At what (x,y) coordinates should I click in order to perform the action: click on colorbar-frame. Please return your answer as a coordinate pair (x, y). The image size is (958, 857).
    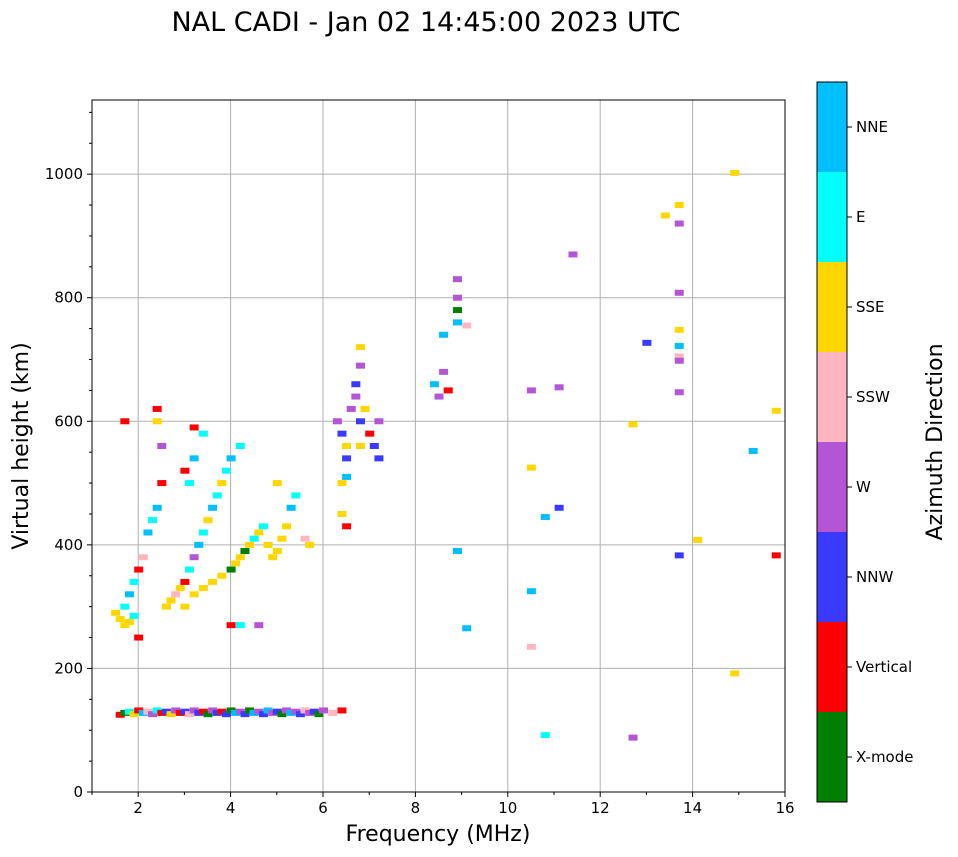
    Looking at the image, I should click on (832, 442).